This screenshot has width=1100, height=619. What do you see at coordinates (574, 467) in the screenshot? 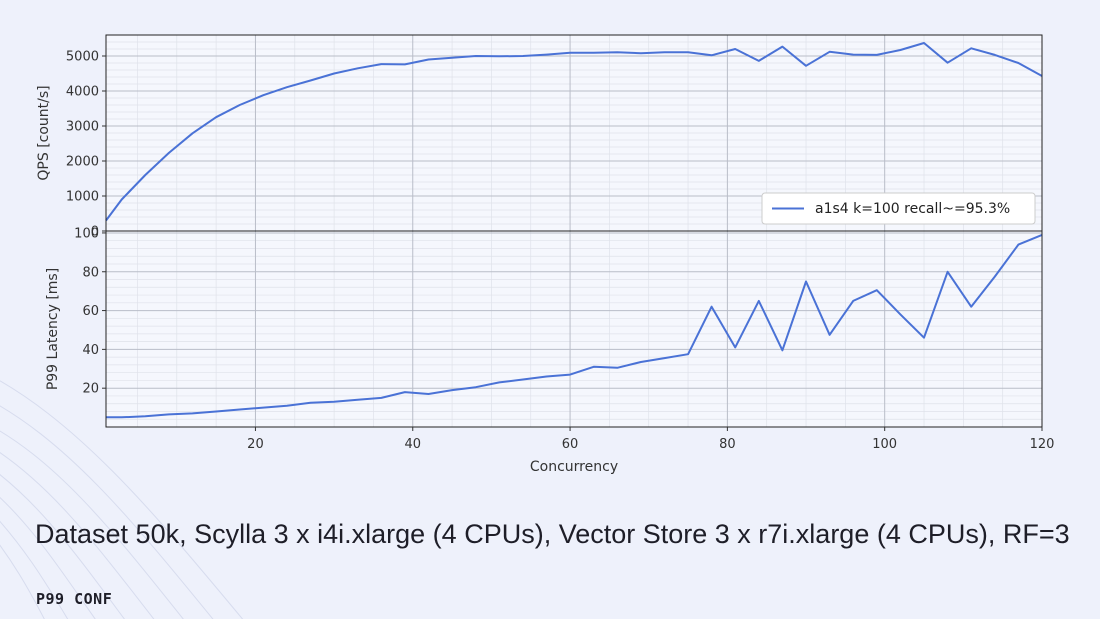
I see `x-axis-label: Concurrency` at bounding box center [574, 467].